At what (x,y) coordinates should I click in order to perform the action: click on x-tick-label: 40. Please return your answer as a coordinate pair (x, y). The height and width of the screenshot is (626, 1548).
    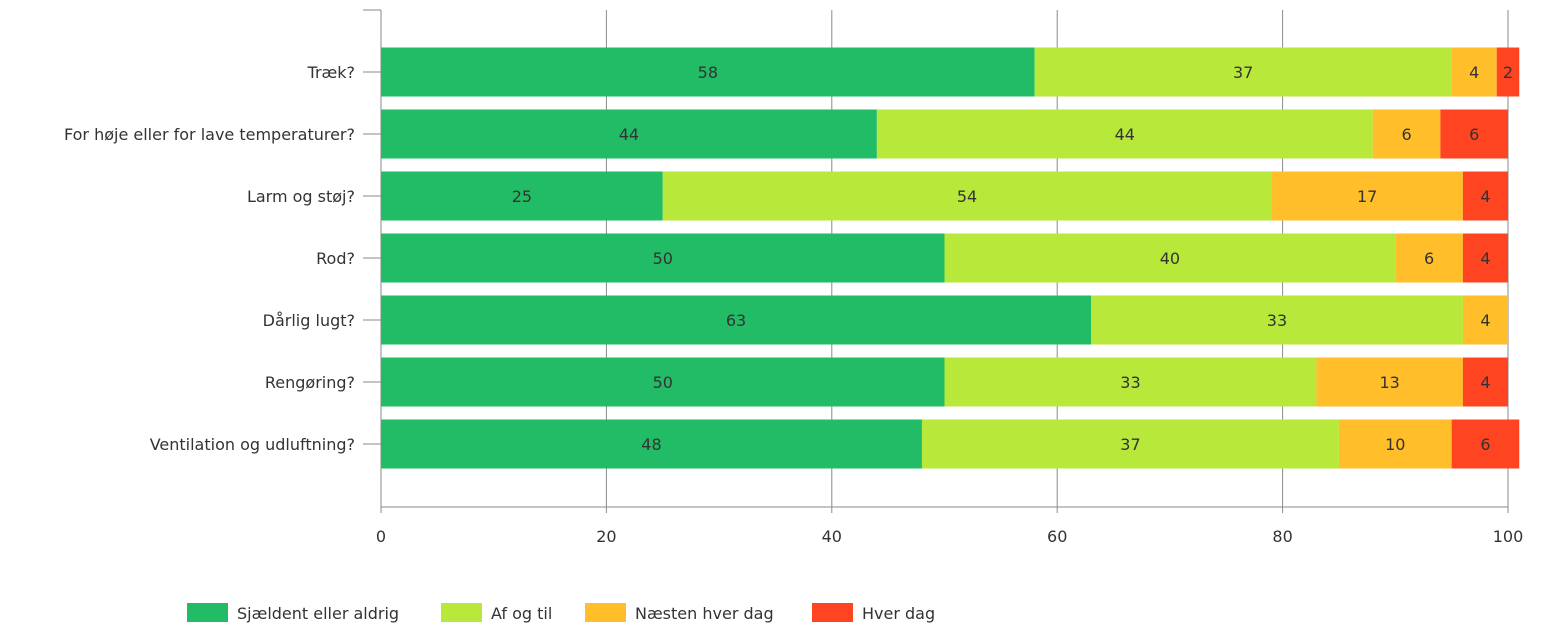
    Looking at the image, I should click on (832, 536).